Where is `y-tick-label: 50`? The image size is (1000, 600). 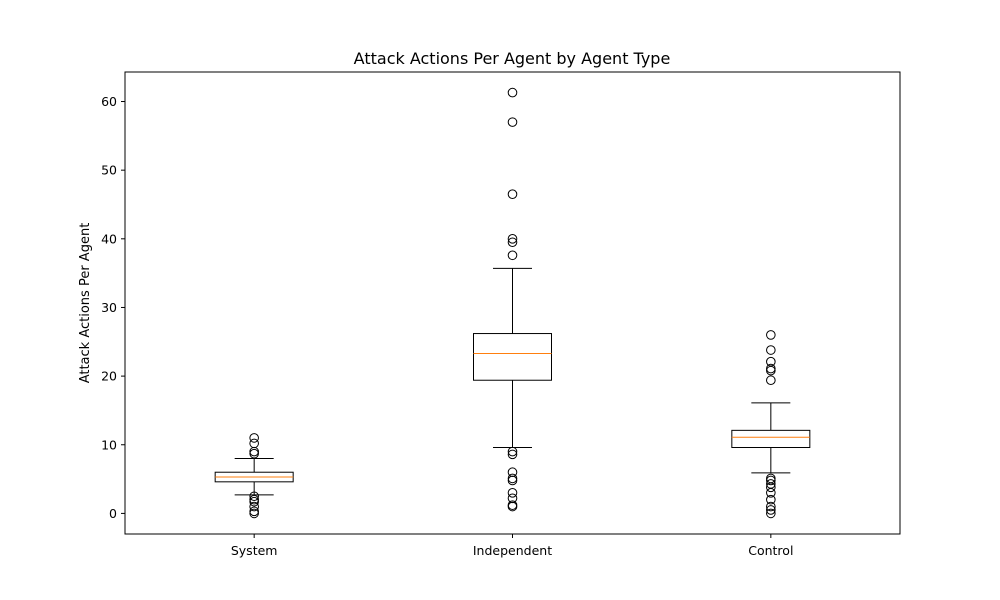 y-tick-label: 50 is located at coordinates (109, 170).